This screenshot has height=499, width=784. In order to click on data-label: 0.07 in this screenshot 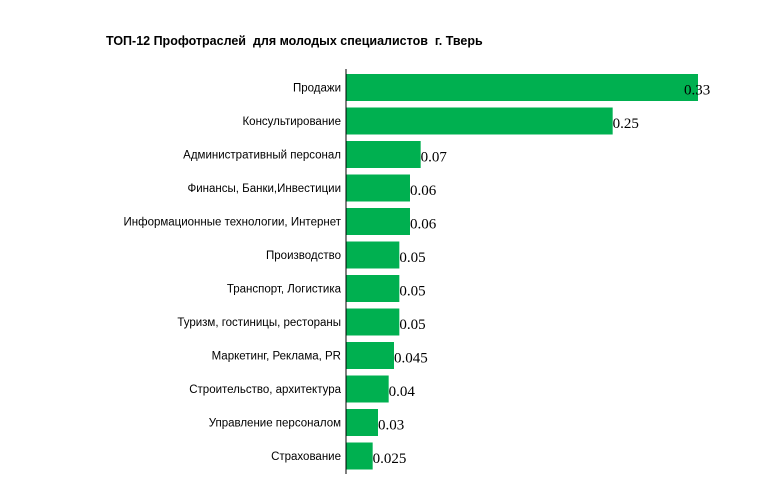, I will do `click(434, 158)`.